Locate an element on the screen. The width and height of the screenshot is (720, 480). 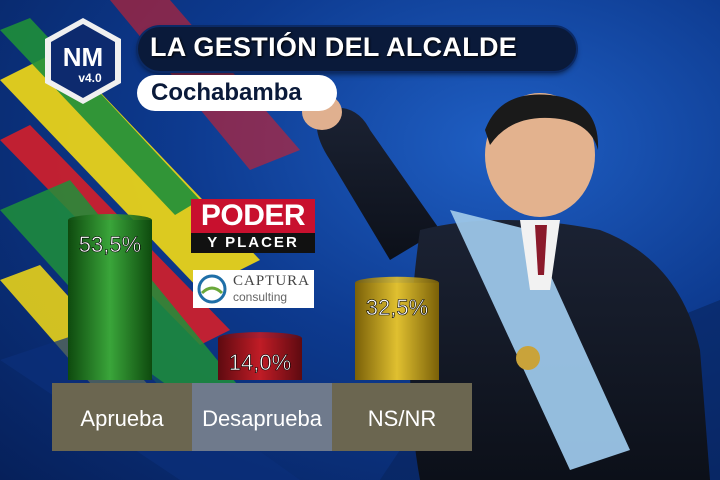
category-label: Aprueba is located at coordinates (122, 418).